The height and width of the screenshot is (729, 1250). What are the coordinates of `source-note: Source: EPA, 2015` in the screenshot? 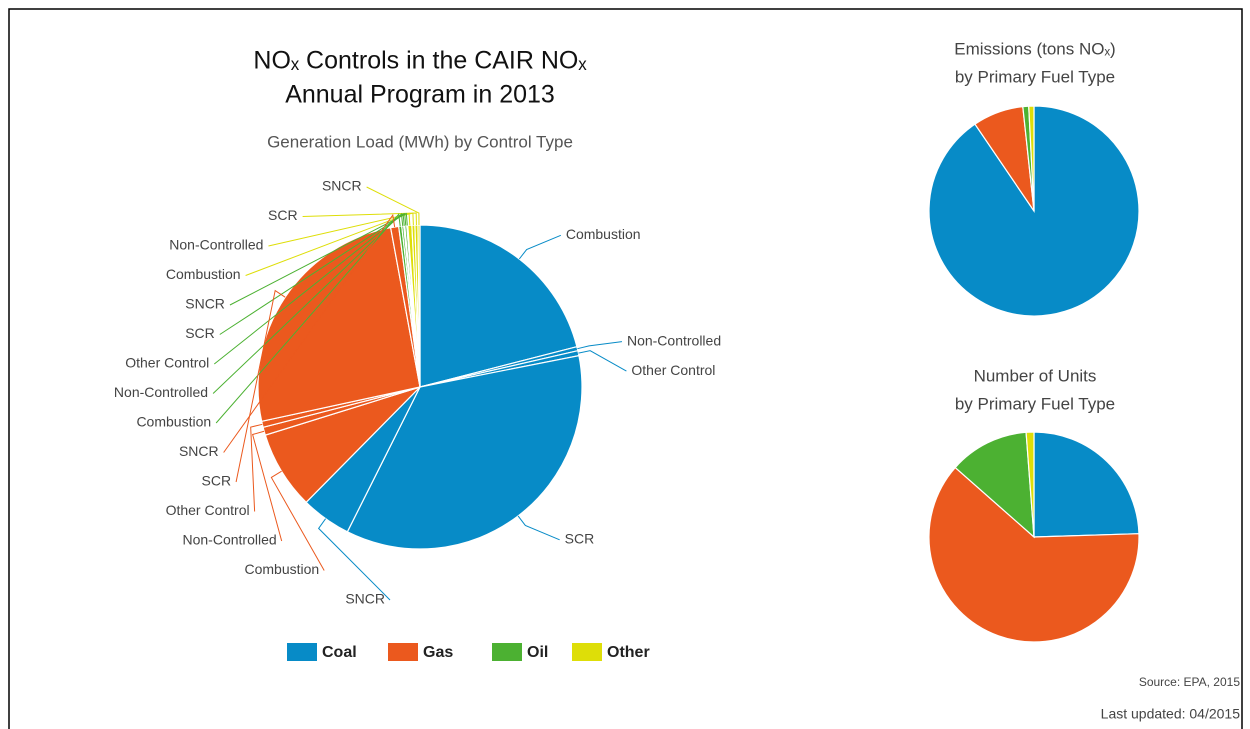 It's located at (1190, 682).